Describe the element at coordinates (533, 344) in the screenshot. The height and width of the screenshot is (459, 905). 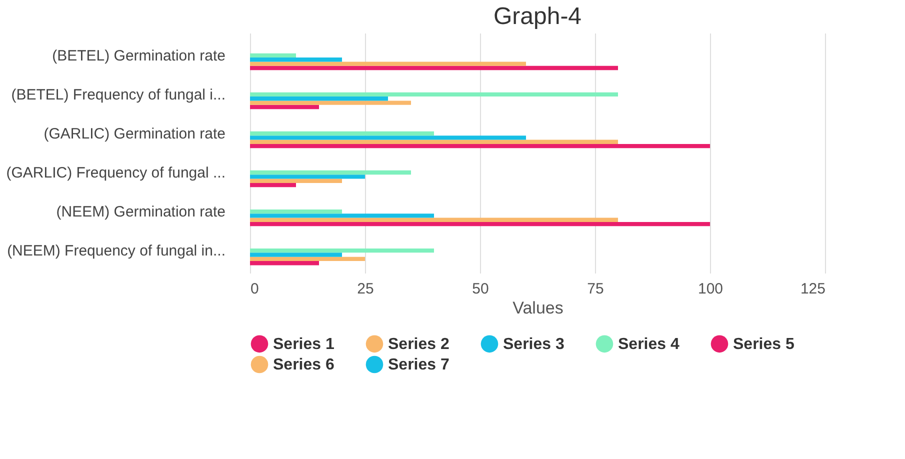
I see `legend-label: Series 3` at that location.